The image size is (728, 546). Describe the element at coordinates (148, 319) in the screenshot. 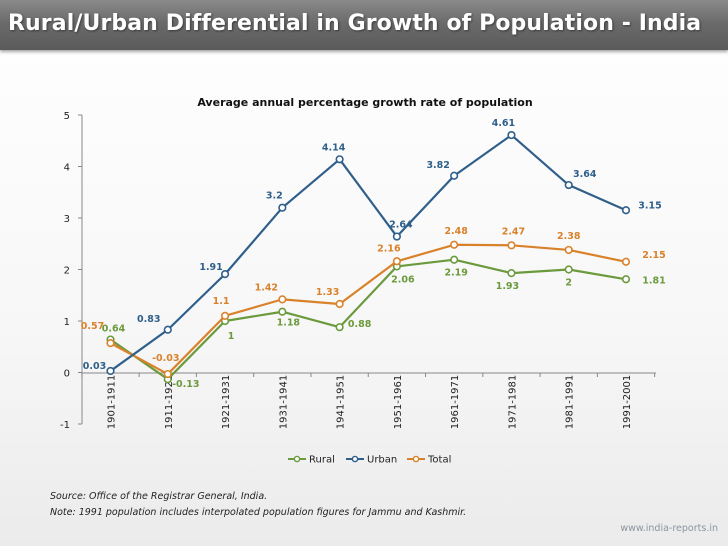

I see `data-label-urban: 0.83` at that location.